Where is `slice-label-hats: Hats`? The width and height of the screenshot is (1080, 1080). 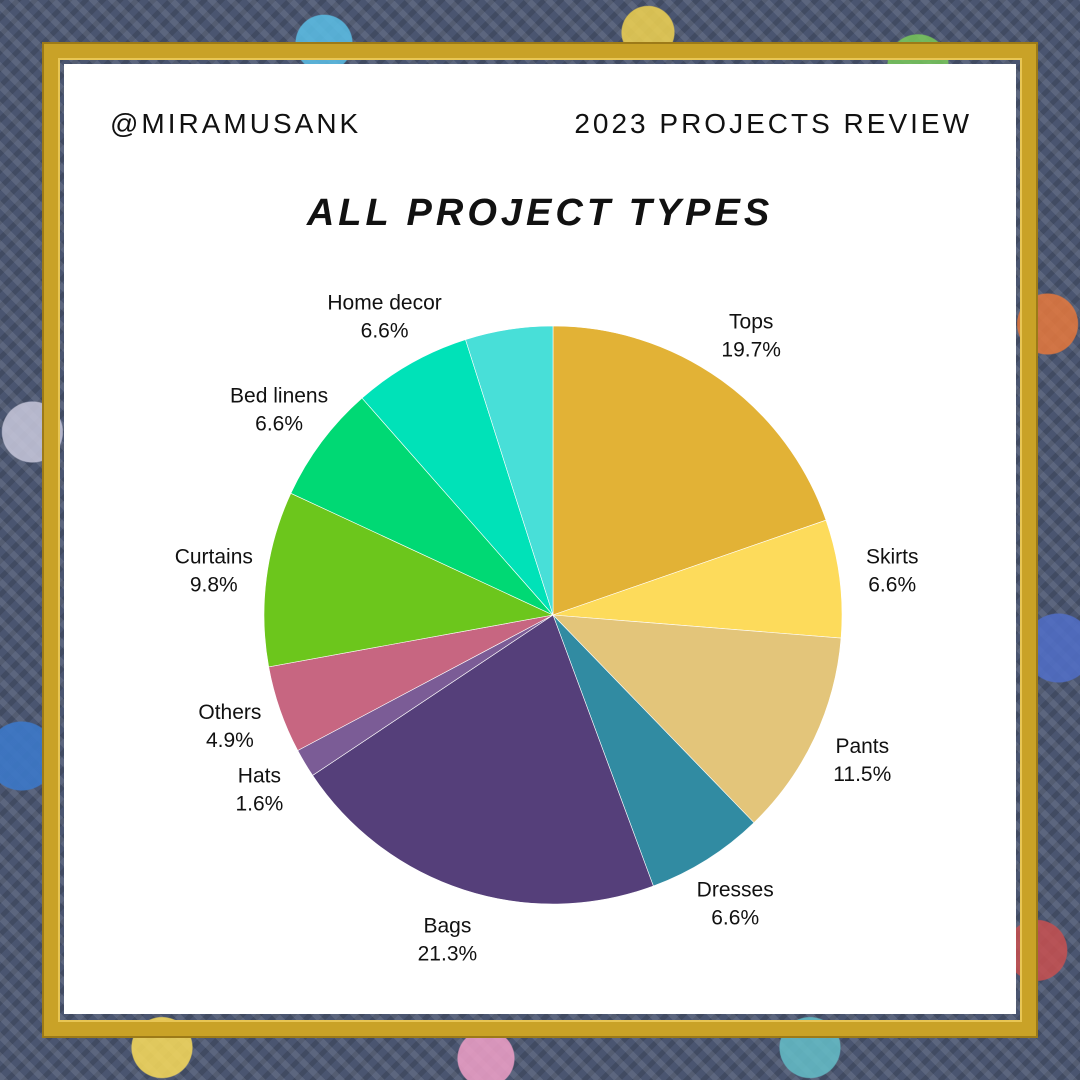
slice-label-hats: Hats is located at coordinates (259, 775).